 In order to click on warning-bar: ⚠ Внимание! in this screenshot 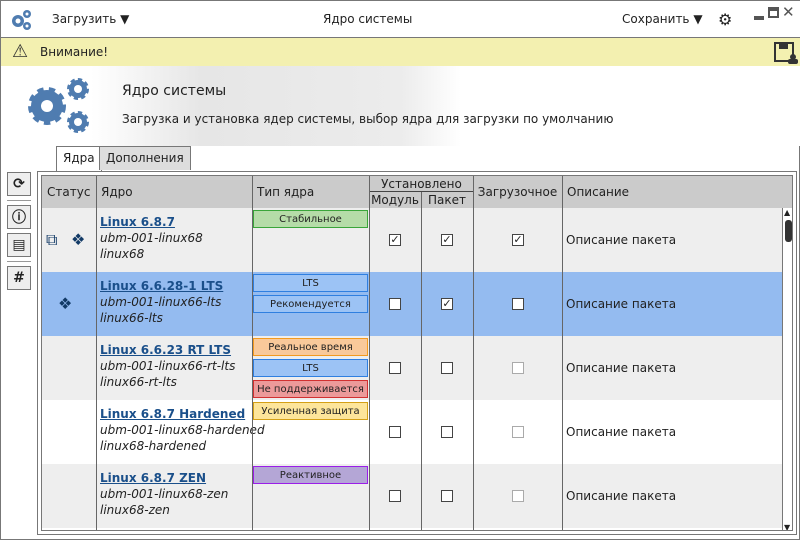, I will do `click(400, 52)`.